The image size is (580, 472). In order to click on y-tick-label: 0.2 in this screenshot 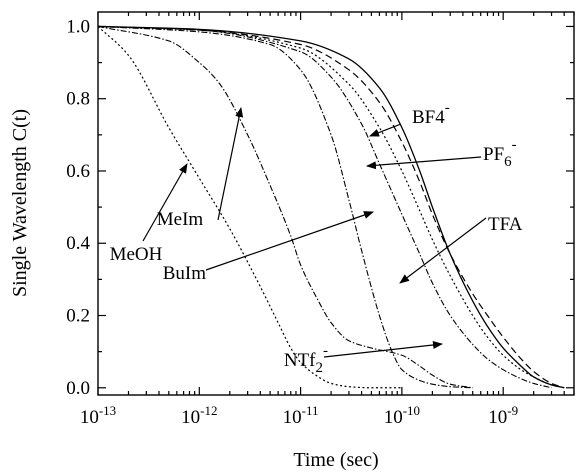, I will do `click(78, 316)`.